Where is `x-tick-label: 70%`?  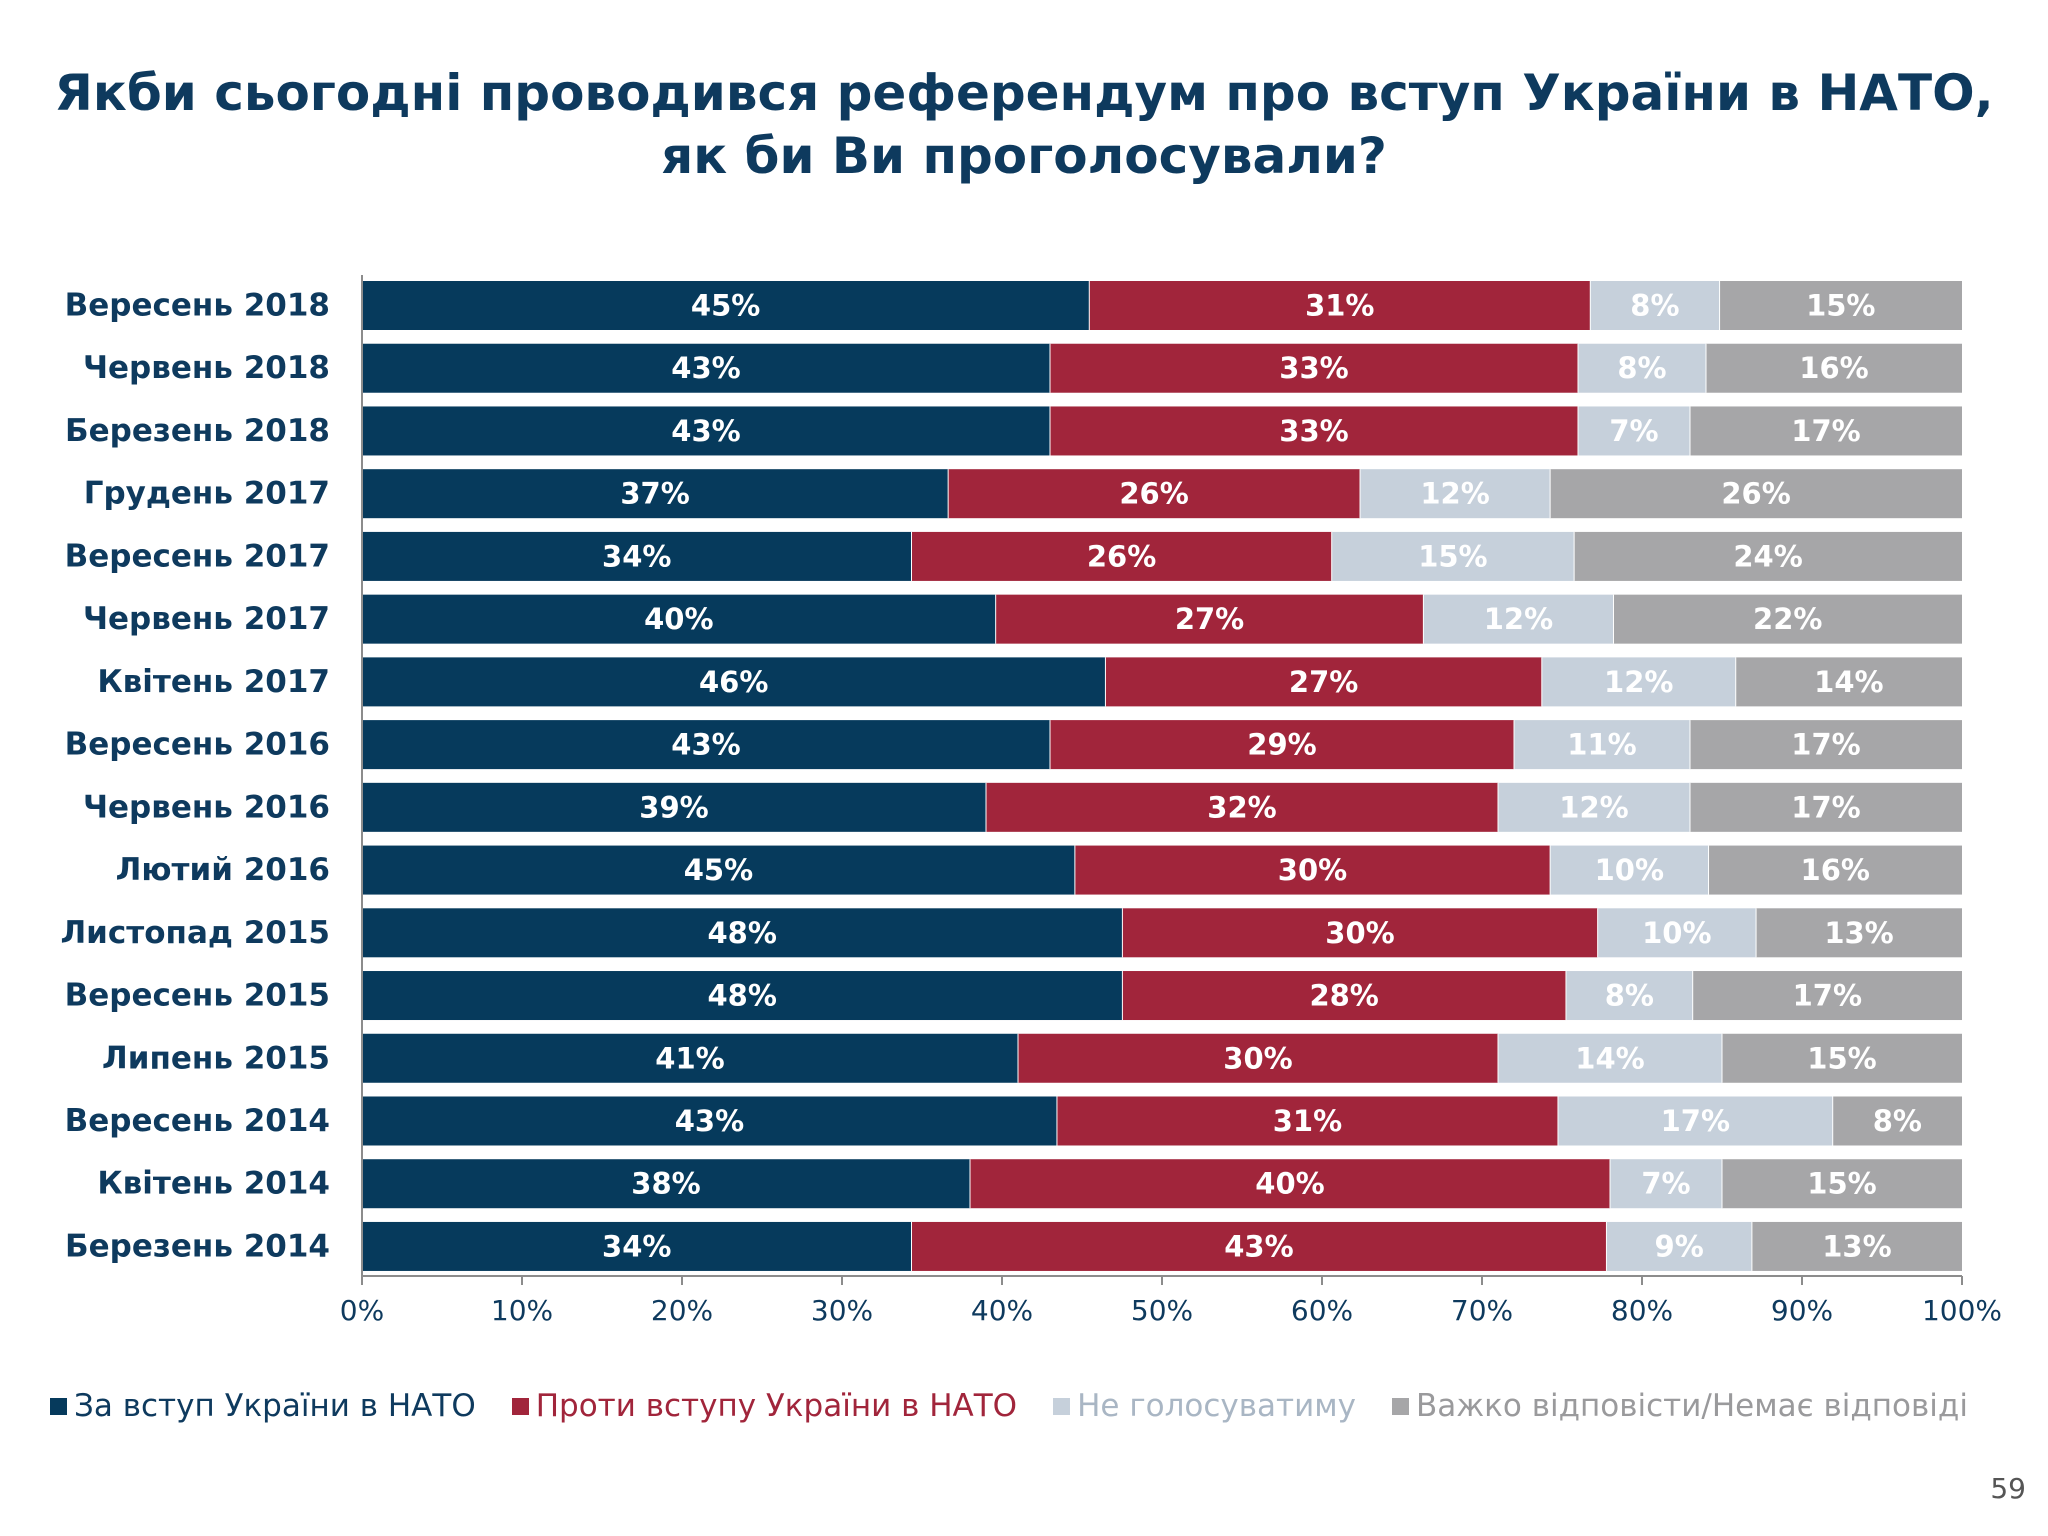 x-tick-label: 70% is located at coordinates (1482, 1310).